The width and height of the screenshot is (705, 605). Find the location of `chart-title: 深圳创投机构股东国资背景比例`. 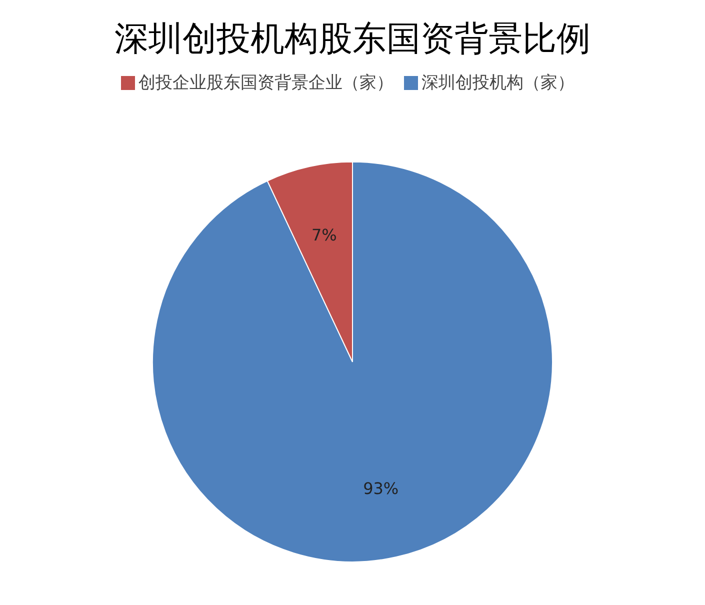

chart-title: 深圳创投机构股东国资背景比例 is located at coordinates (353, 39).